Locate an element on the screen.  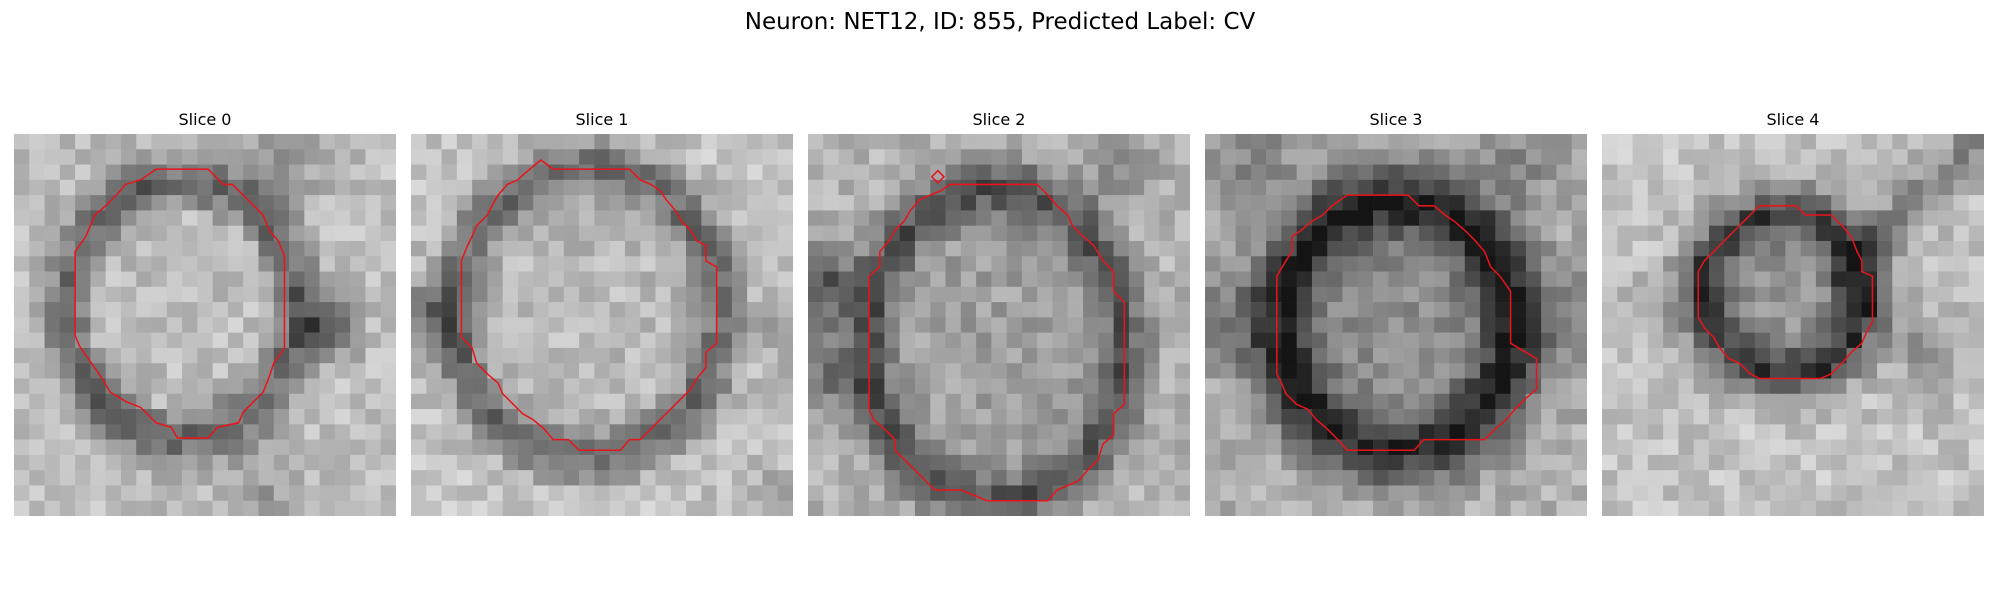
slice-0-micrograph is located at coordinates (205, 325).